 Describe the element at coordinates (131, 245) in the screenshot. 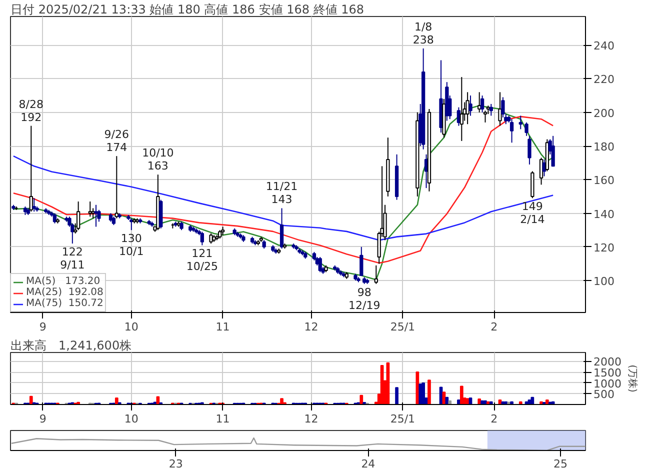

I see `annotation: 130 10/1` at that location.